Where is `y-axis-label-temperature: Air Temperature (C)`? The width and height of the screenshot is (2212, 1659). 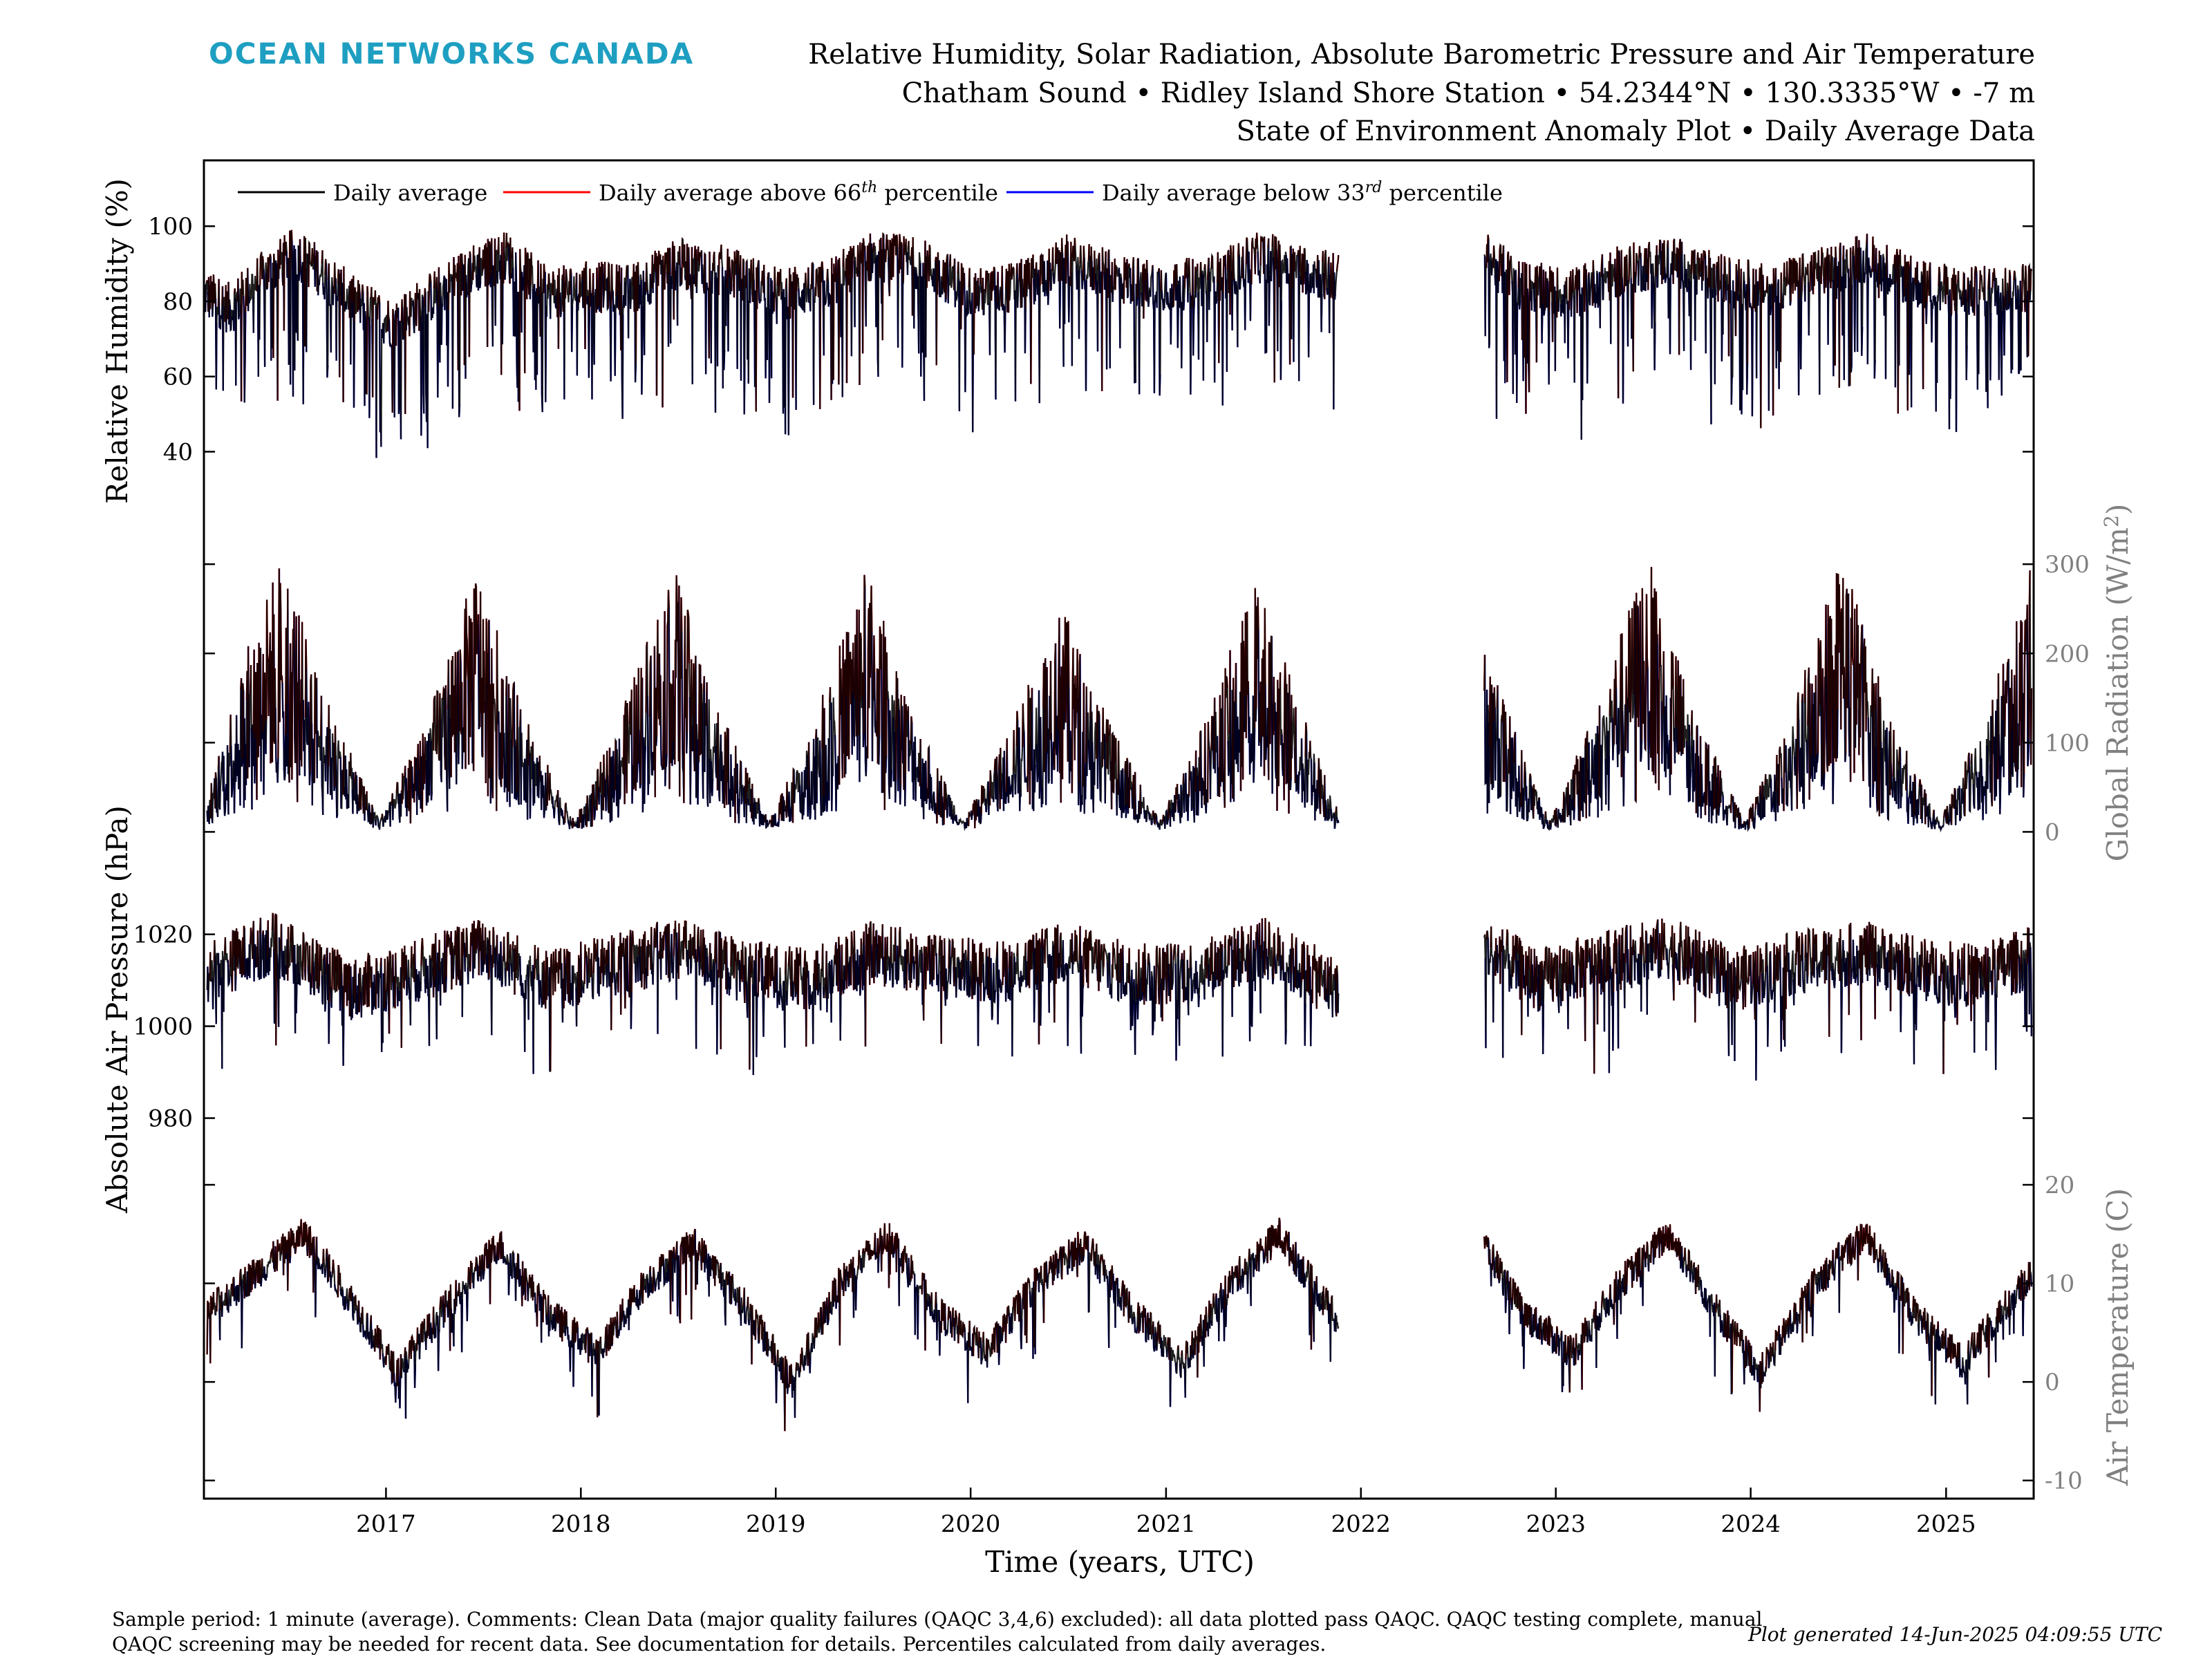
y-axis-label-temperature: Air Temperature (C) is located at coordinates (2118, 1337).